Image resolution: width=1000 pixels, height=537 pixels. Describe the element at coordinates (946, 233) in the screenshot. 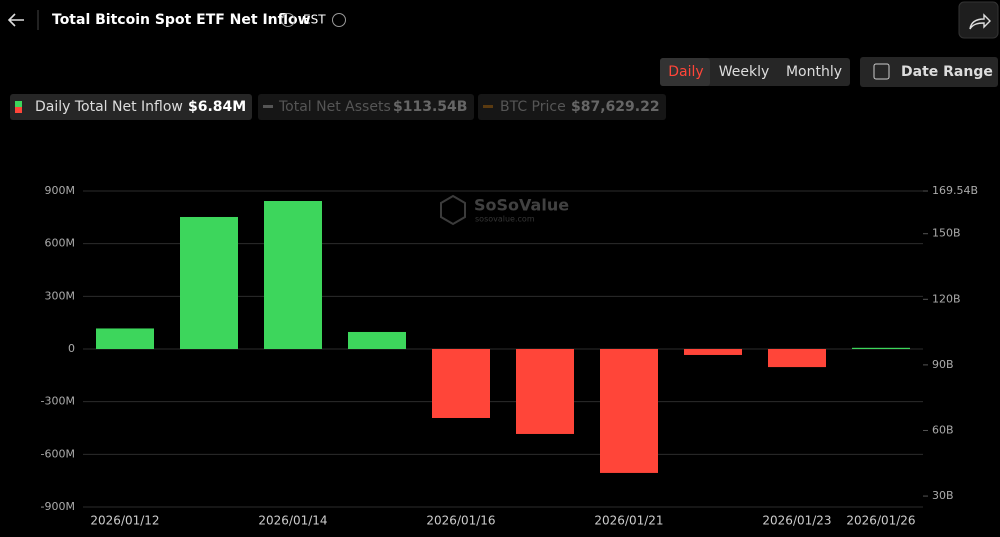

I see `y2-tick-label: 150B` at that location.